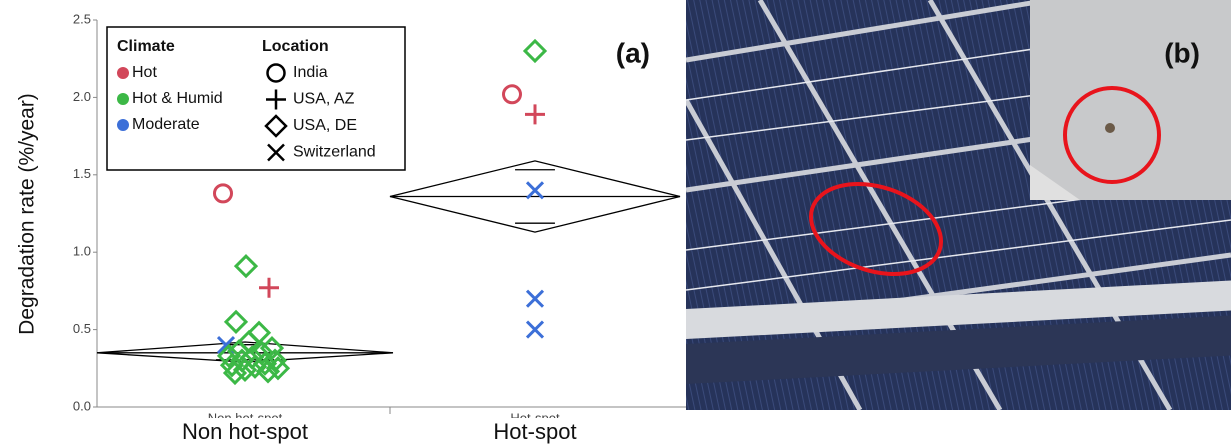 Image resolution: width=1231 pixels, height=446 pixels. What do you see at coordinates (82, 18) in the screenshot?
I see `y-tick-label: 2.5` at bounding box center [82, 18].